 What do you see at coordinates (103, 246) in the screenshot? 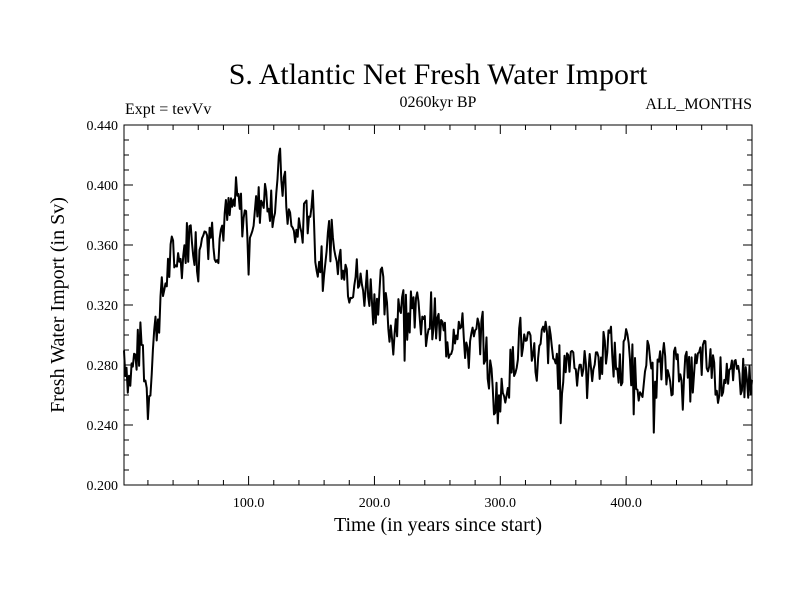
I see `y-tick-label: 0.360` at bounding box center [103, 246].